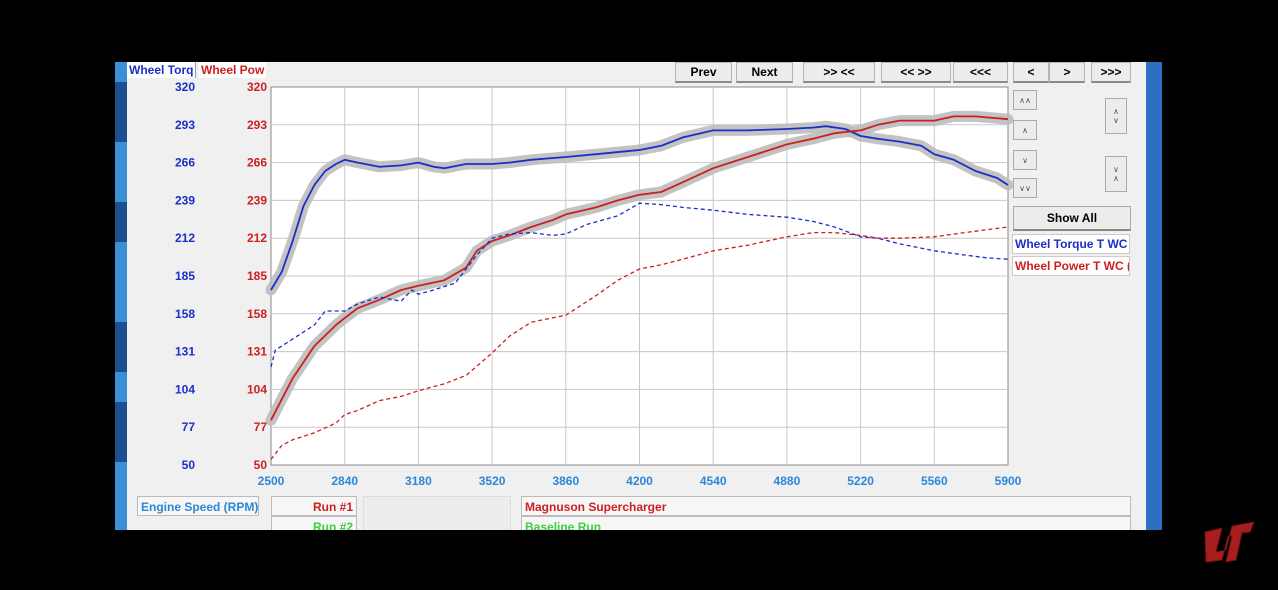 The height and width of the screenshot is (590, 1278). Describe the element at coordinates (1031, 72) in the screenshot. I see `back-button: <` at that location.